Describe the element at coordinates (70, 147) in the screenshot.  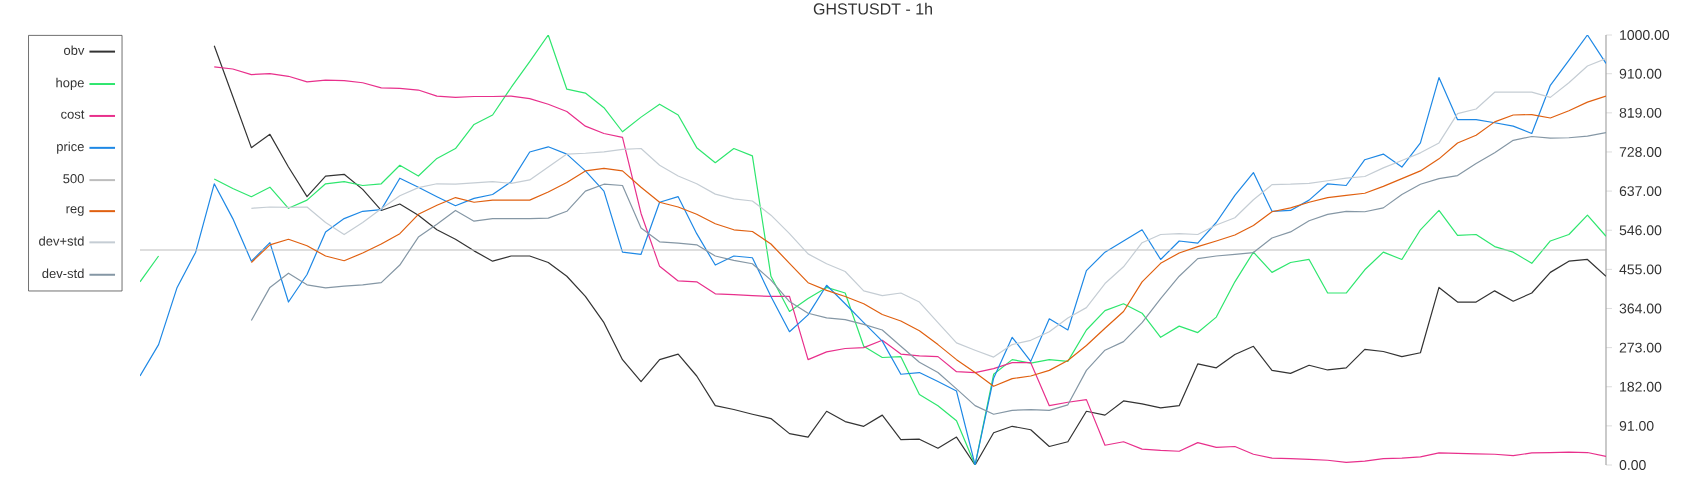
I see `legend-label: price` at that location.